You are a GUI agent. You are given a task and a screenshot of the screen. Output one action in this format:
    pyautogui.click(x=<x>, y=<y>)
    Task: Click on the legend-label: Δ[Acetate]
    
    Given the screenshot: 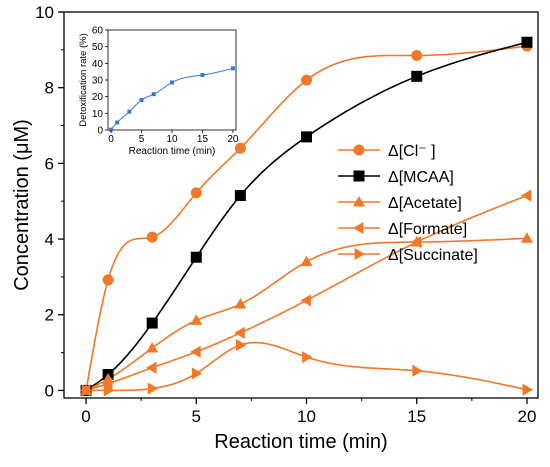 What is the action you would take?
    pyautogui.click(x=425, y=203)
    